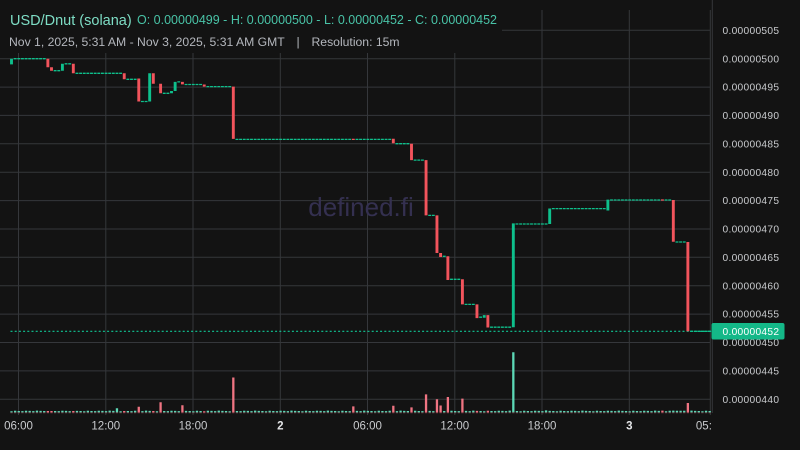 The image size is (800, 450). Describe the element at coordinates (751, 31) in the screenshot. I see `svg-text: 0.00000505` at that location.